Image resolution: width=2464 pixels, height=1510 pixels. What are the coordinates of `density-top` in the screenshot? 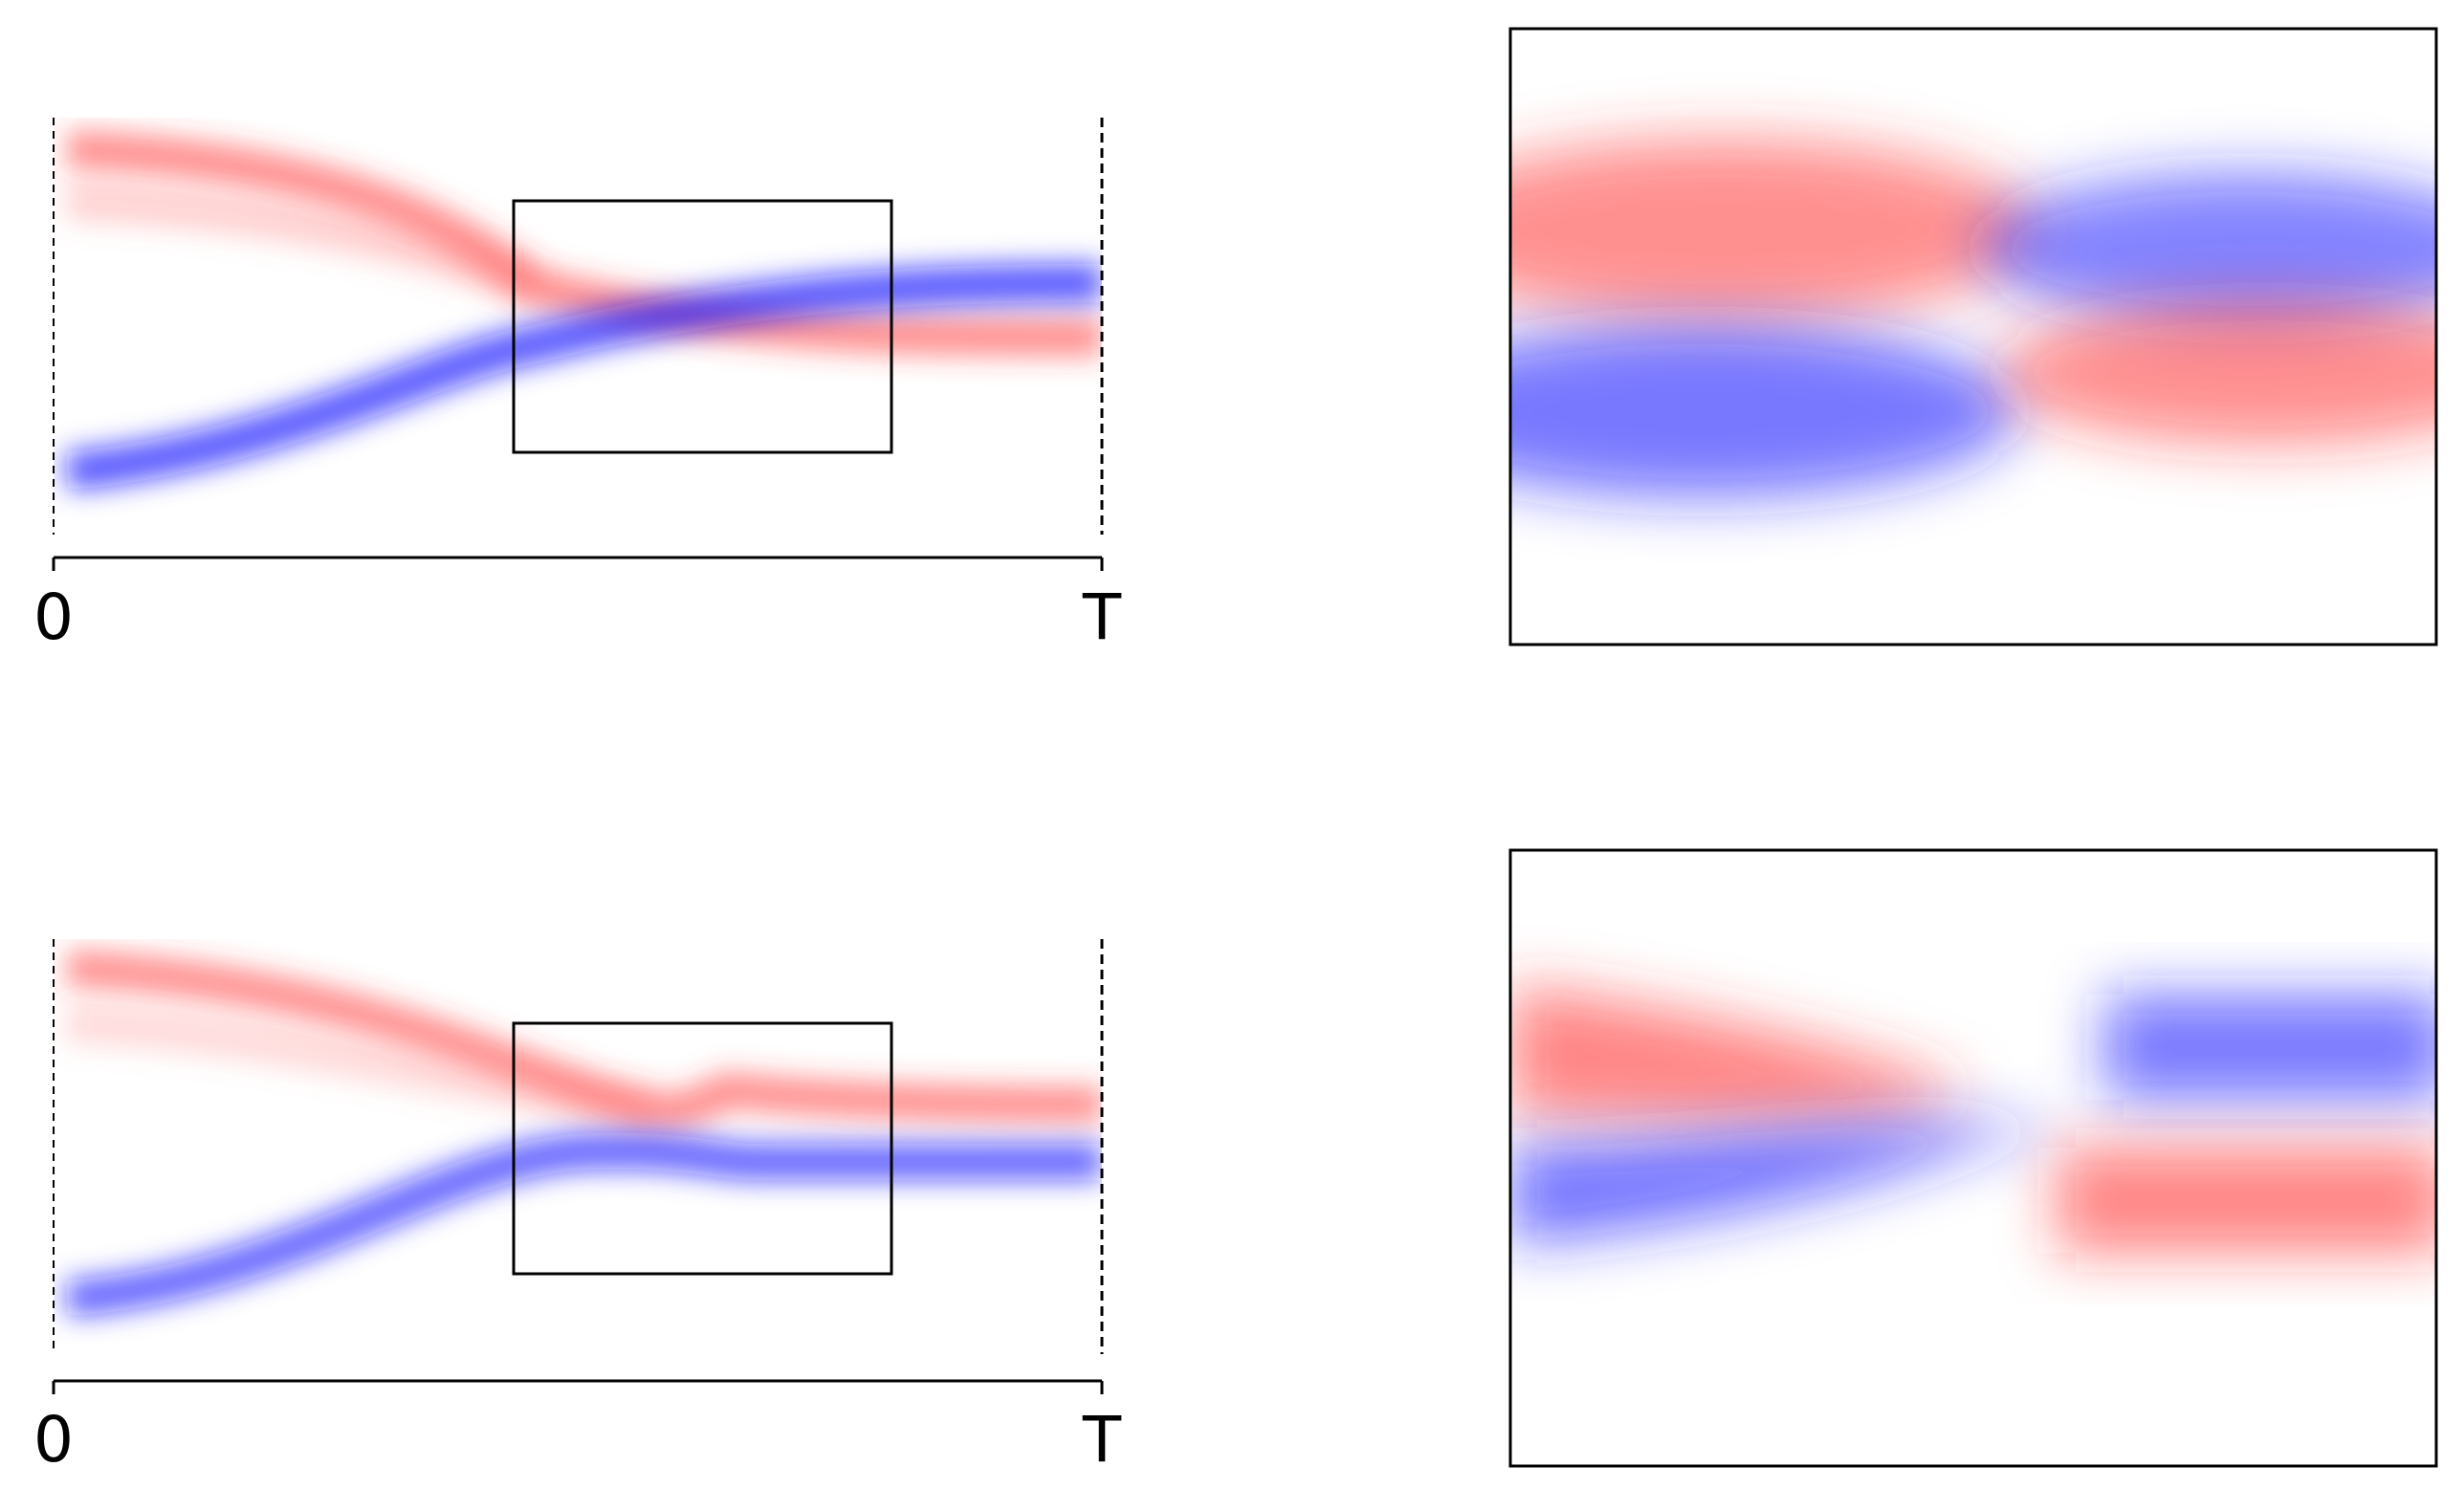 It's located at (583, 310).